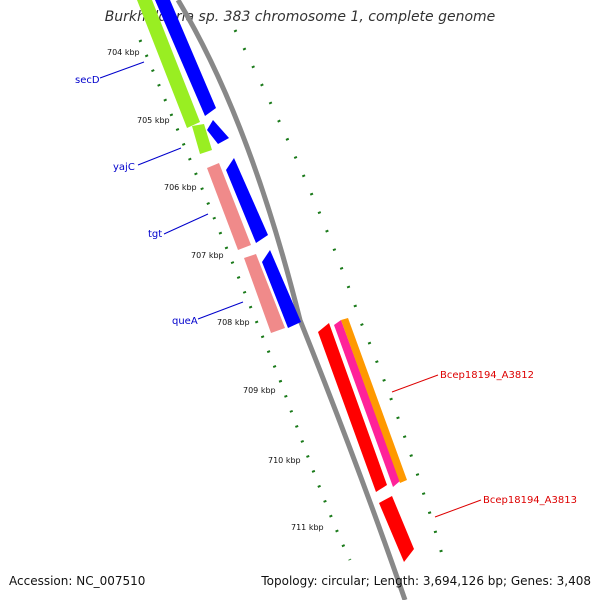 Image resolution: width=600 pixels, height=600 pixels. I want to click on ruler-label: 707 kbp, so click(207, 255).